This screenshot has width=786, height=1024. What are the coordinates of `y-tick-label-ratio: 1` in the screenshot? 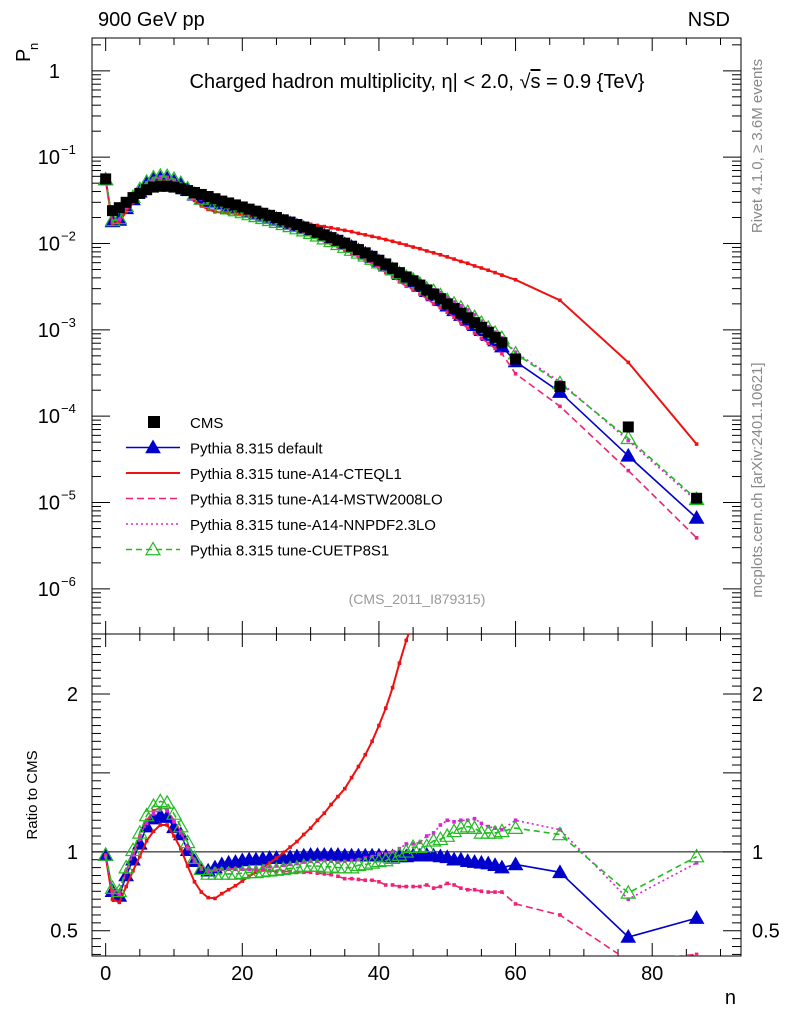 It's located at (72, 853).